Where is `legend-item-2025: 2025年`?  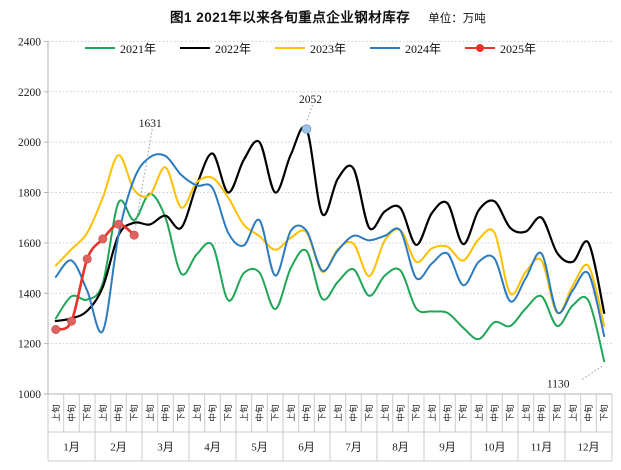 legend-item-2025: 2025年 is located at coordinates (500, 48).